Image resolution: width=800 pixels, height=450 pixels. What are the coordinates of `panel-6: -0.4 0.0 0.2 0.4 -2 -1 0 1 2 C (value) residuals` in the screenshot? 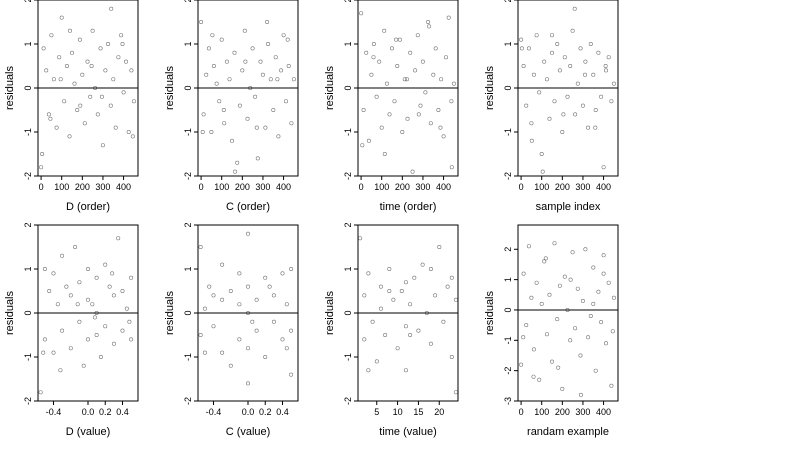 It's located at (231, 330).